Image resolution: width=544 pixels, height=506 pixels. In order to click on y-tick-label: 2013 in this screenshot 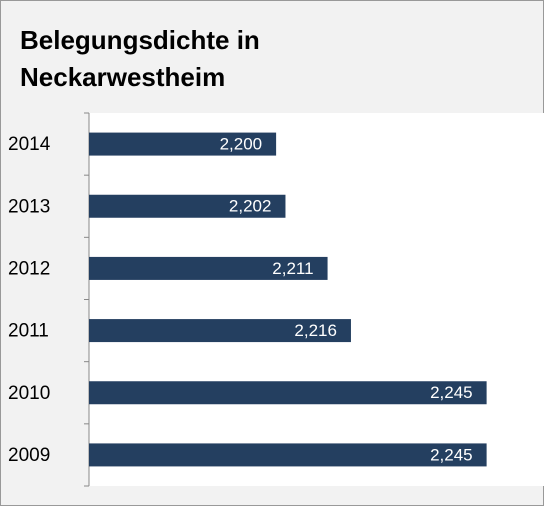, I will do `click(29, 206)`.